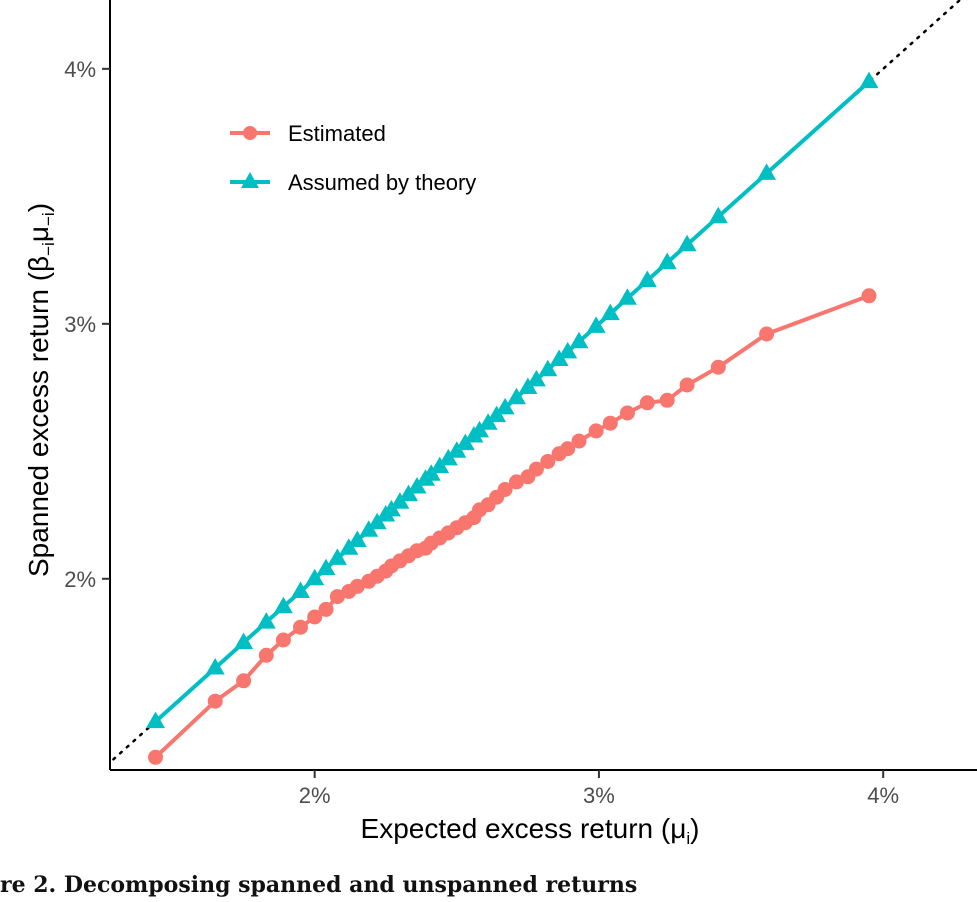 This screenshot has width=977, height=902. I want to click on x-tick-label: 2%, so click(315, 795).